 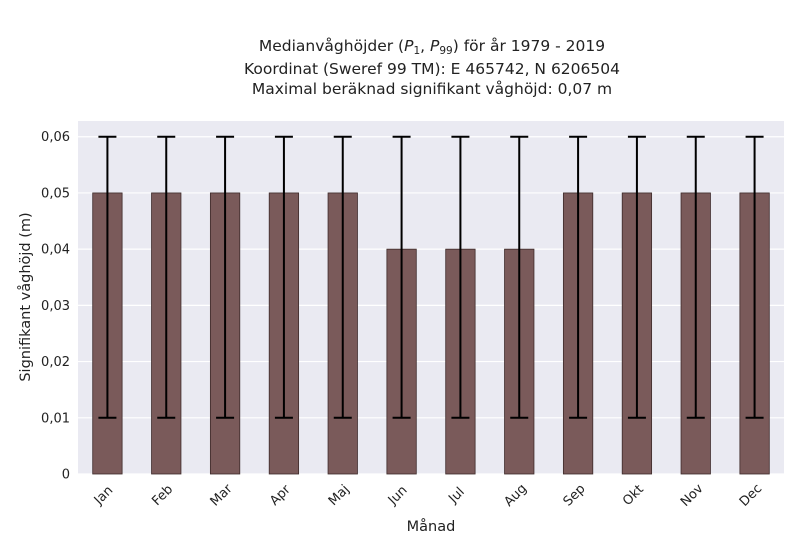 I want to click on x-tick-label: Feb, so click(x=162, y=495).